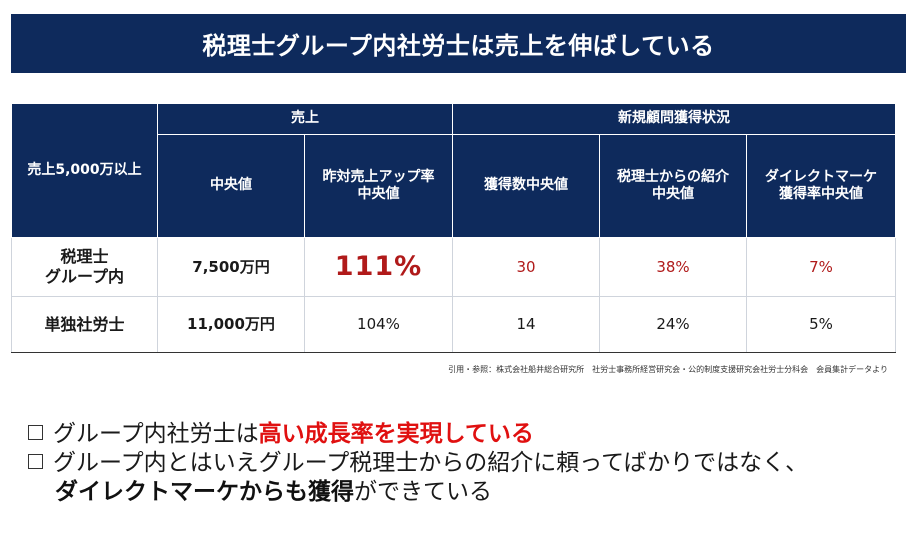 This screenshot has height=552, width=918. I want to click on group-header-new-clients: 新規顧問獲得状況, so click(674, 119).